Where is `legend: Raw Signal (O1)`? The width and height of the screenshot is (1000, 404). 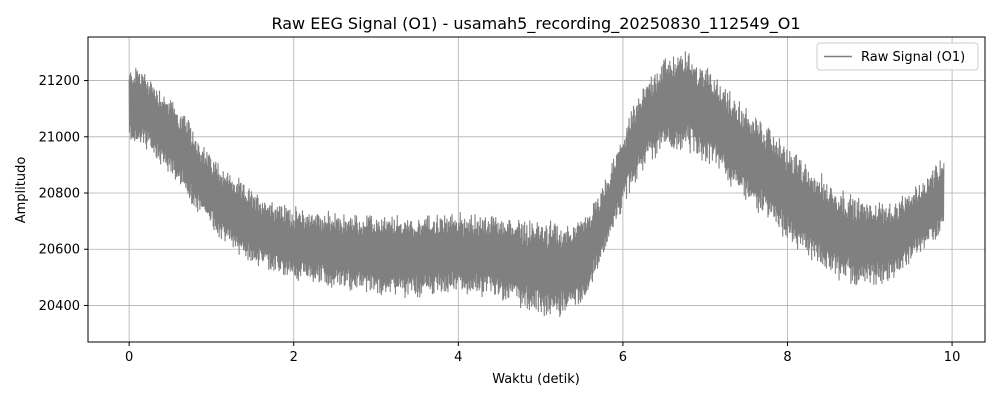 legend: Raw Signal (O1) is located at coordinates (897, 56).